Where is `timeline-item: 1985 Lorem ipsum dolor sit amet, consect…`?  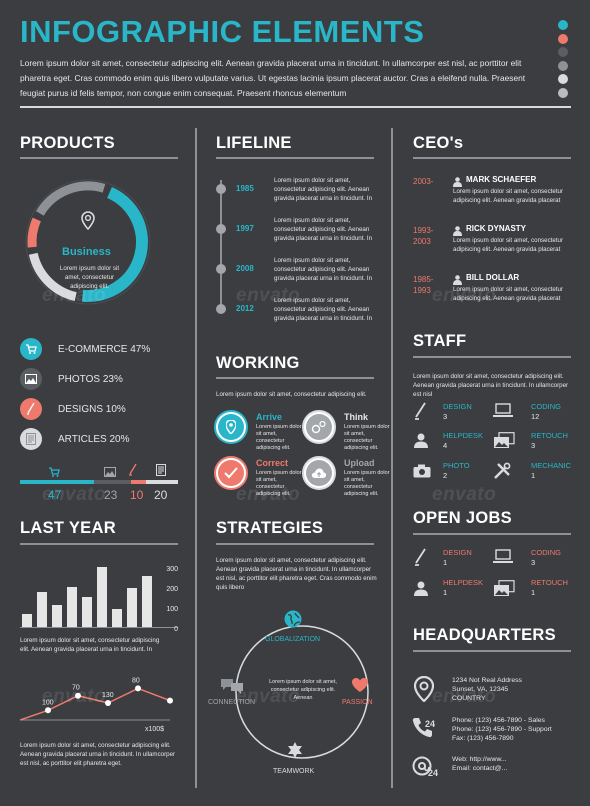 timeline-item: 1985 Lorem ipsum dolor sit amet, consect… is located at coordinates (298, 192).